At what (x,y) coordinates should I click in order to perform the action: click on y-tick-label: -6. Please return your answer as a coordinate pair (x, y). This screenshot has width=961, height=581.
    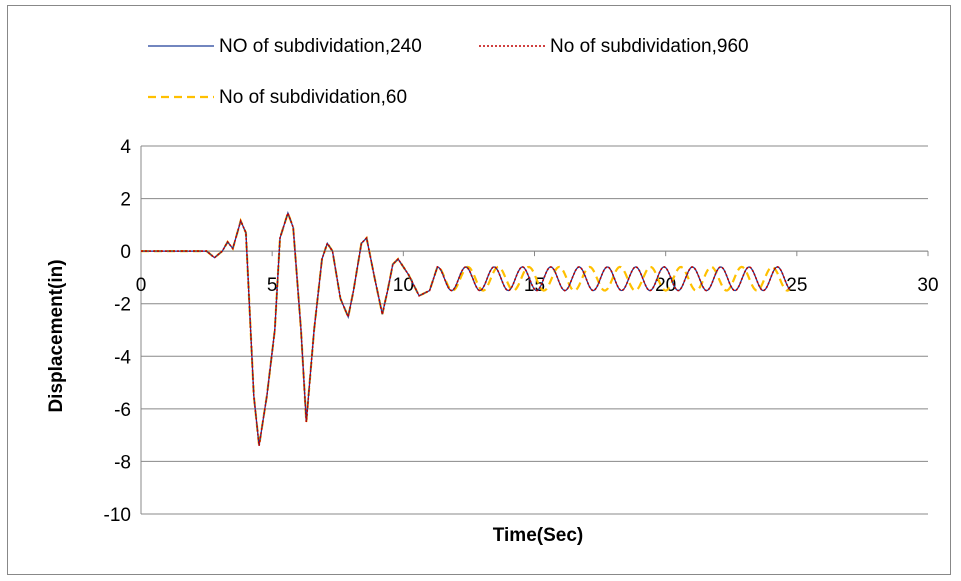
    Looking at the image, I should click on (122, 410).